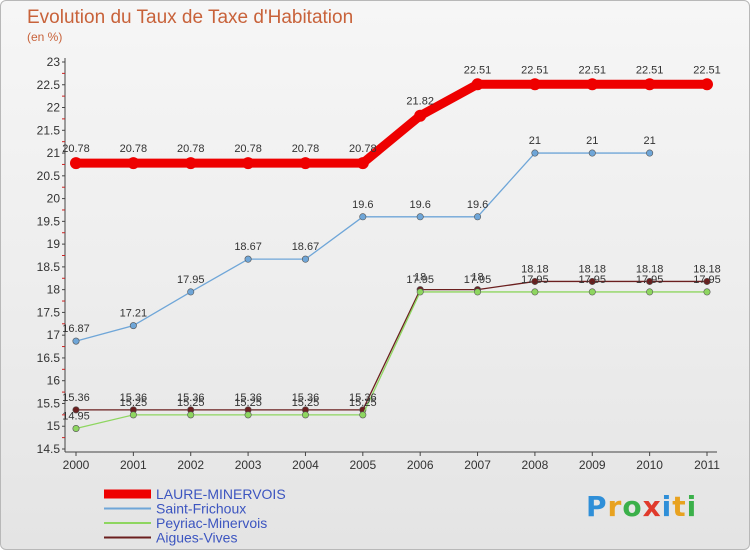 This screenshot has width=750, height=550. I want to click on x-tick-label: 2004, so click(305, 465).